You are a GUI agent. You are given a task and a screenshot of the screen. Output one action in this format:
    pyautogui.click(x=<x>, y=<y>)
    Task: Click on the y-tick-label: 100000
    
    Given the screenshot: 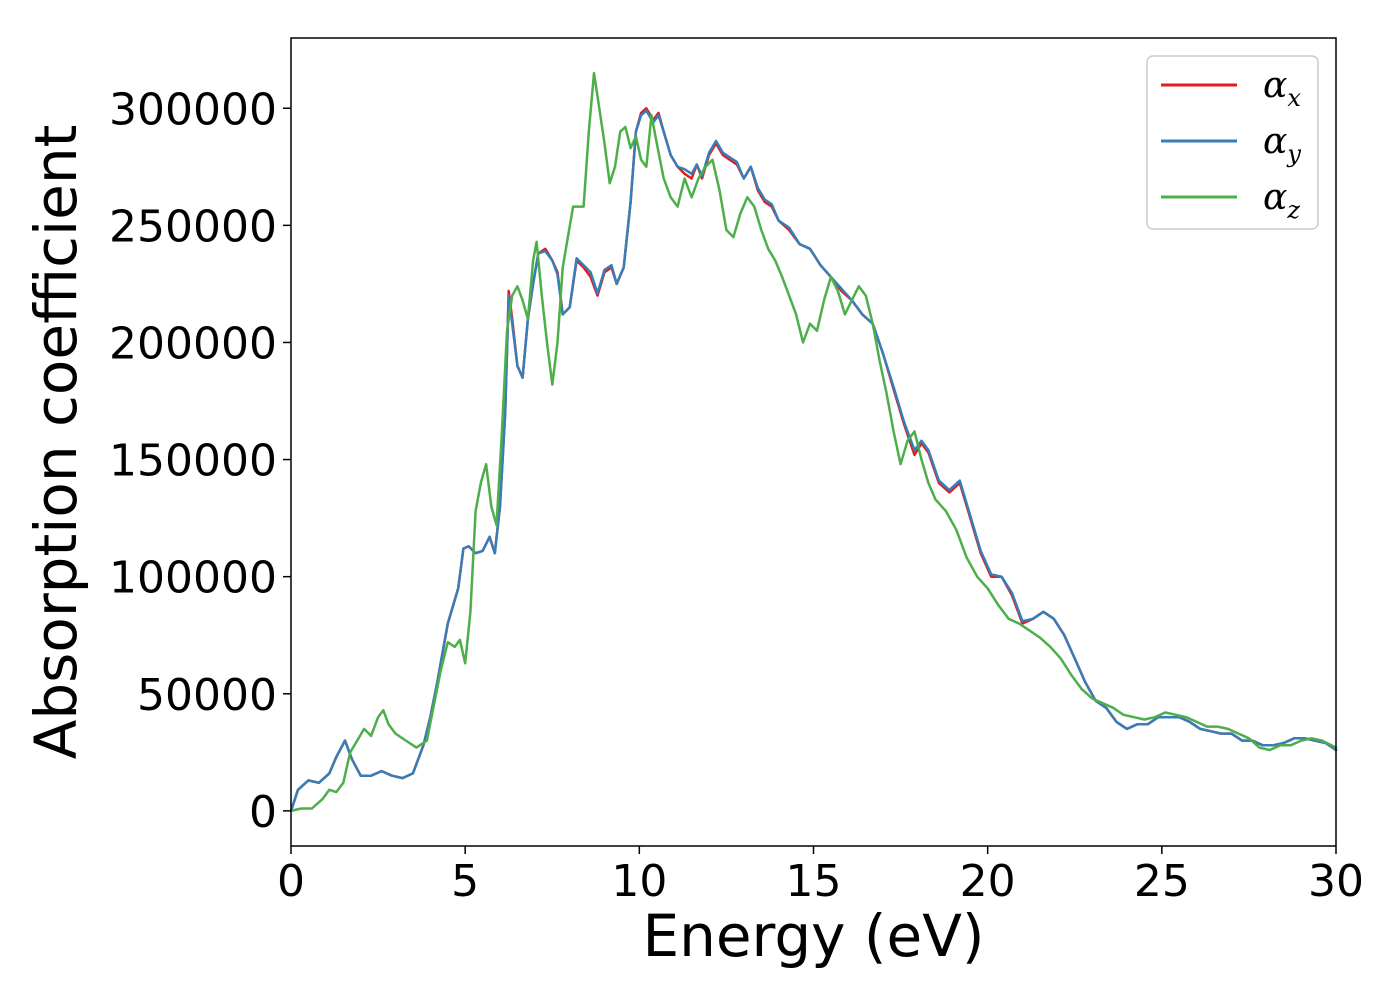 What is the action you would take?
    pyautogui.click(x=193, y=578)
    